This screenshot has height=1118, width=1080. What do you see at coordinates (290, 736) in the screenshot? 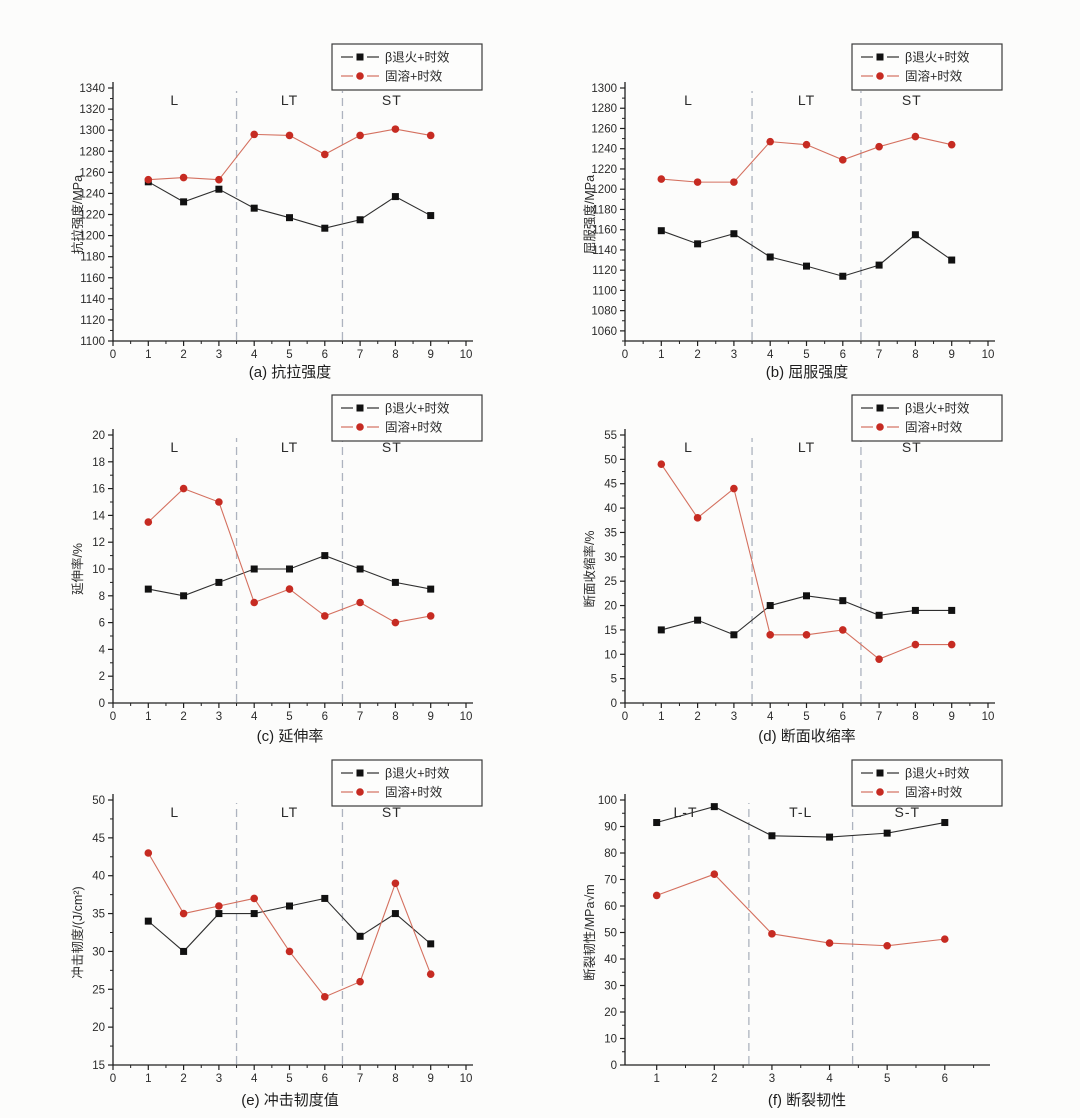
I see `chart-caption: (c) 延伸率` at bounding box center [290, 736].